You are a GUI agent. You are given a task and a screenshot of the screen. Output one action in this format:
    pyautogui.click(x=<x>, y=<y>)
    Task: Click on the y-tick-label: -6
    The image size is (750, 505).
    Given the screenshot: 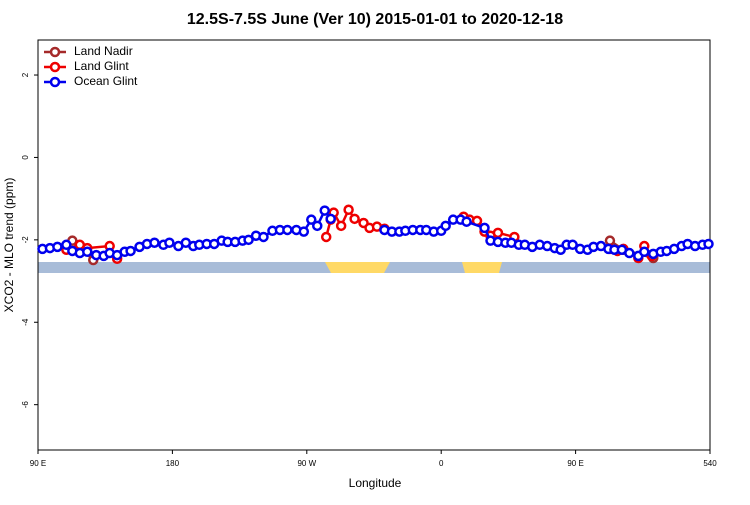 What is the action you would take?
    pyautogui.click(x=25, y=405)
    